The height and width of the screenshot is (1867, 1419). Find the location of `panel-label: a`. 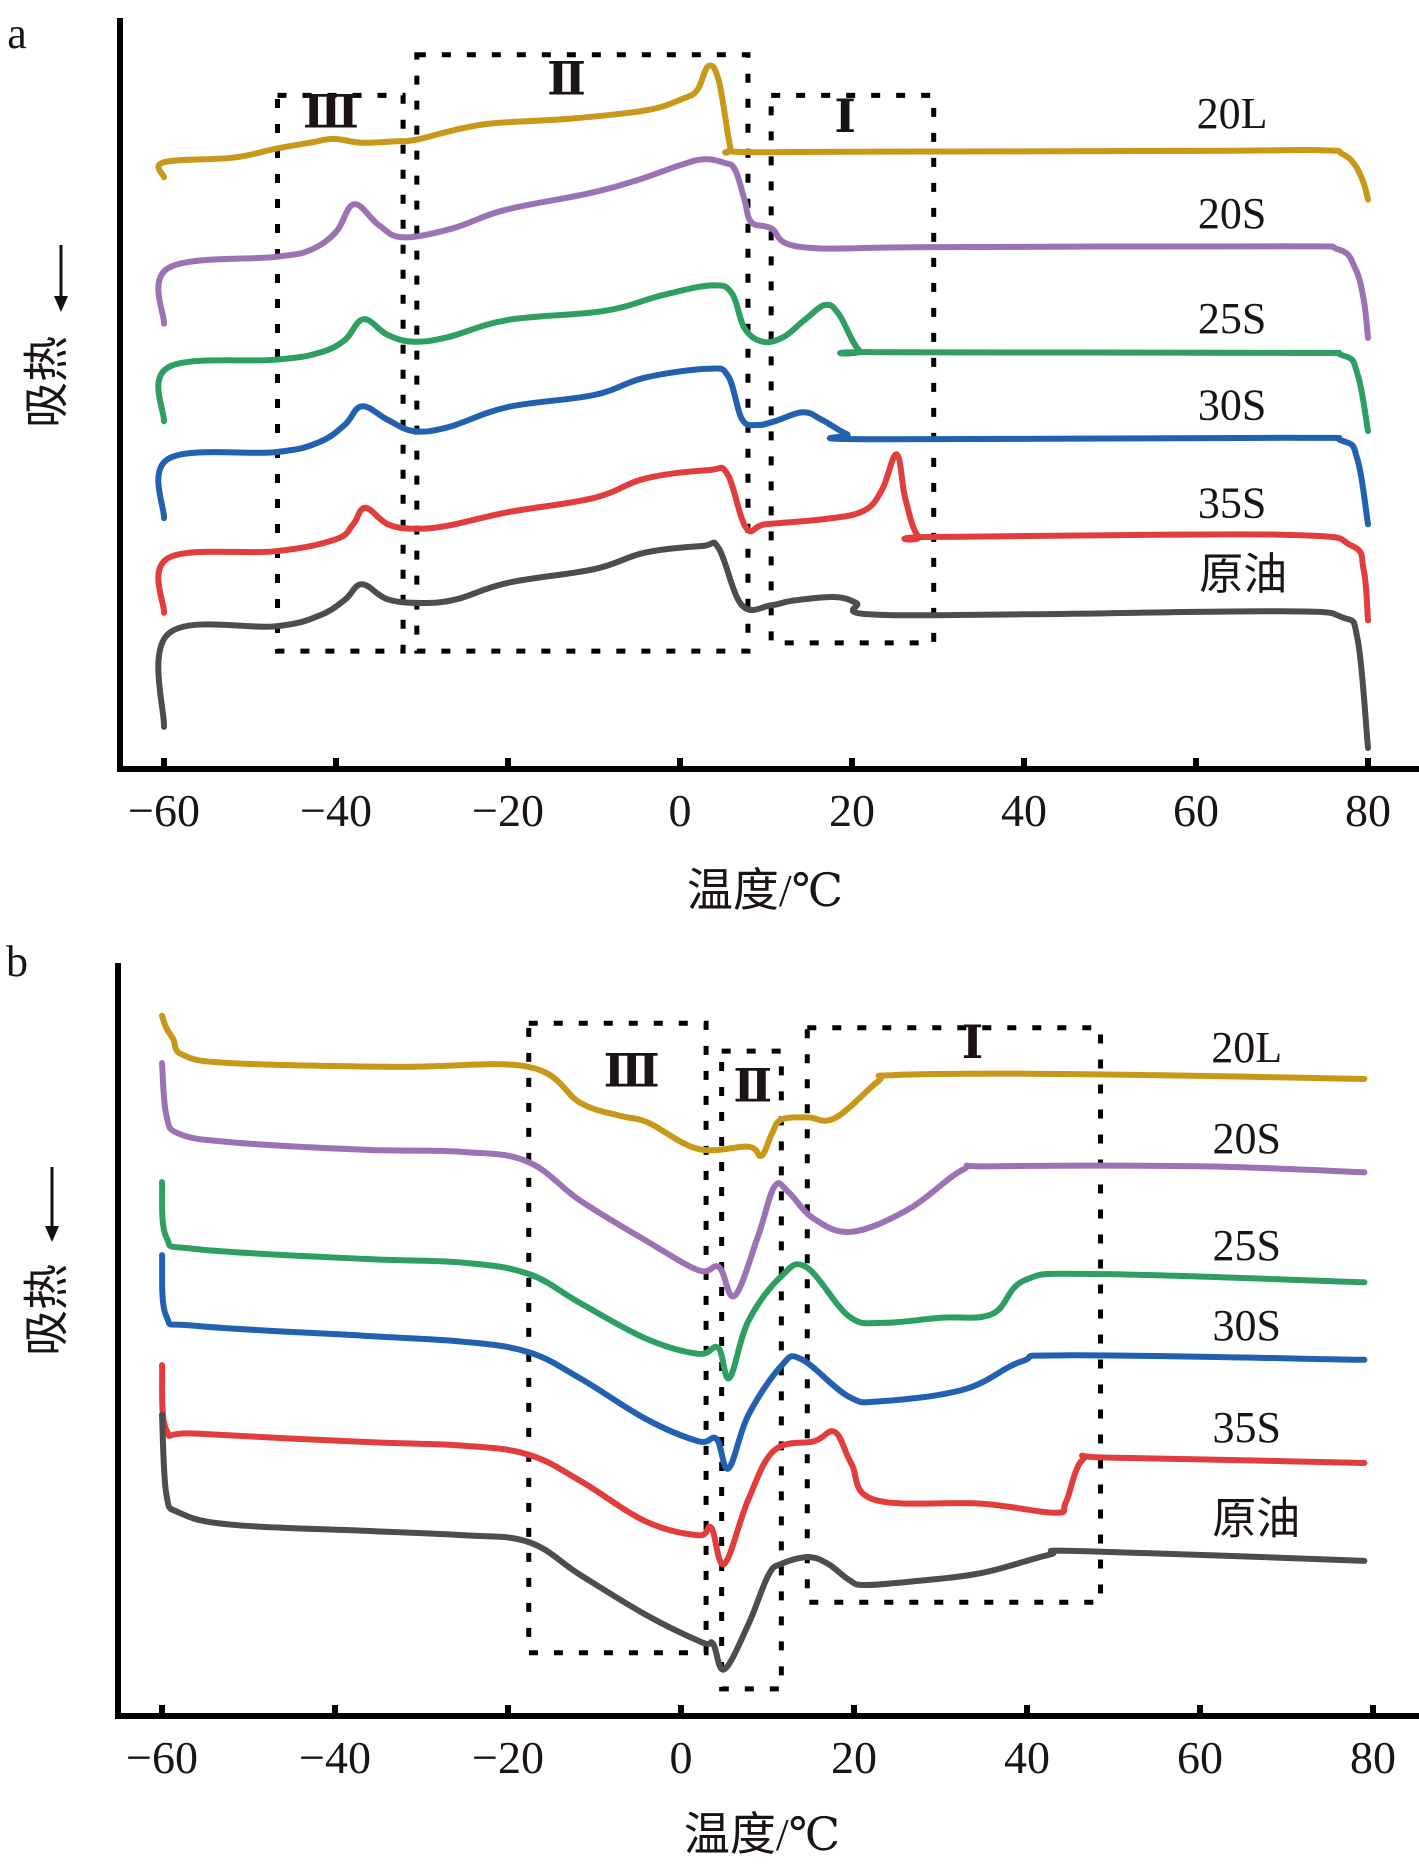

panel-label: a is located at coordinates (17, 33).